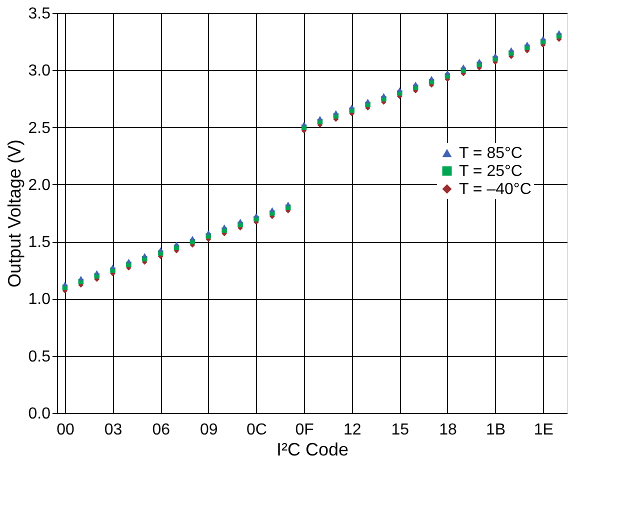 This screenshot has width=621, height=505. I want to click on x-tick-label: 12, so click(352, 430).